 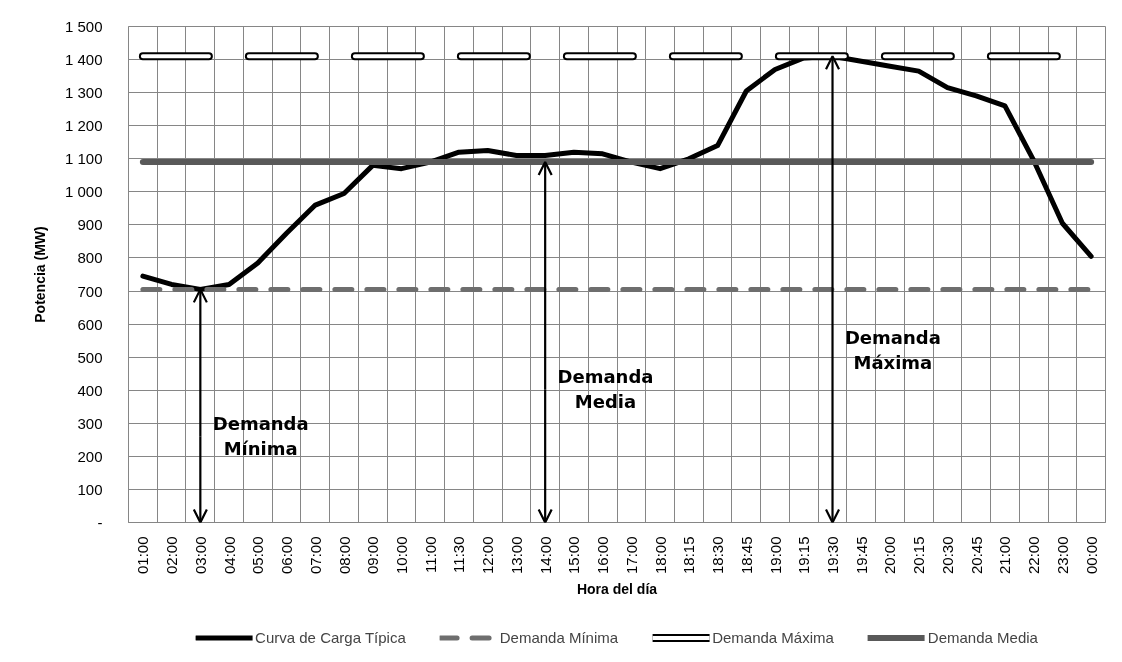 What do you see at coordinates (1034, 555) in the screenshot?
I see `x-tick-label: 22:00` at bounding box center [1034, 555].